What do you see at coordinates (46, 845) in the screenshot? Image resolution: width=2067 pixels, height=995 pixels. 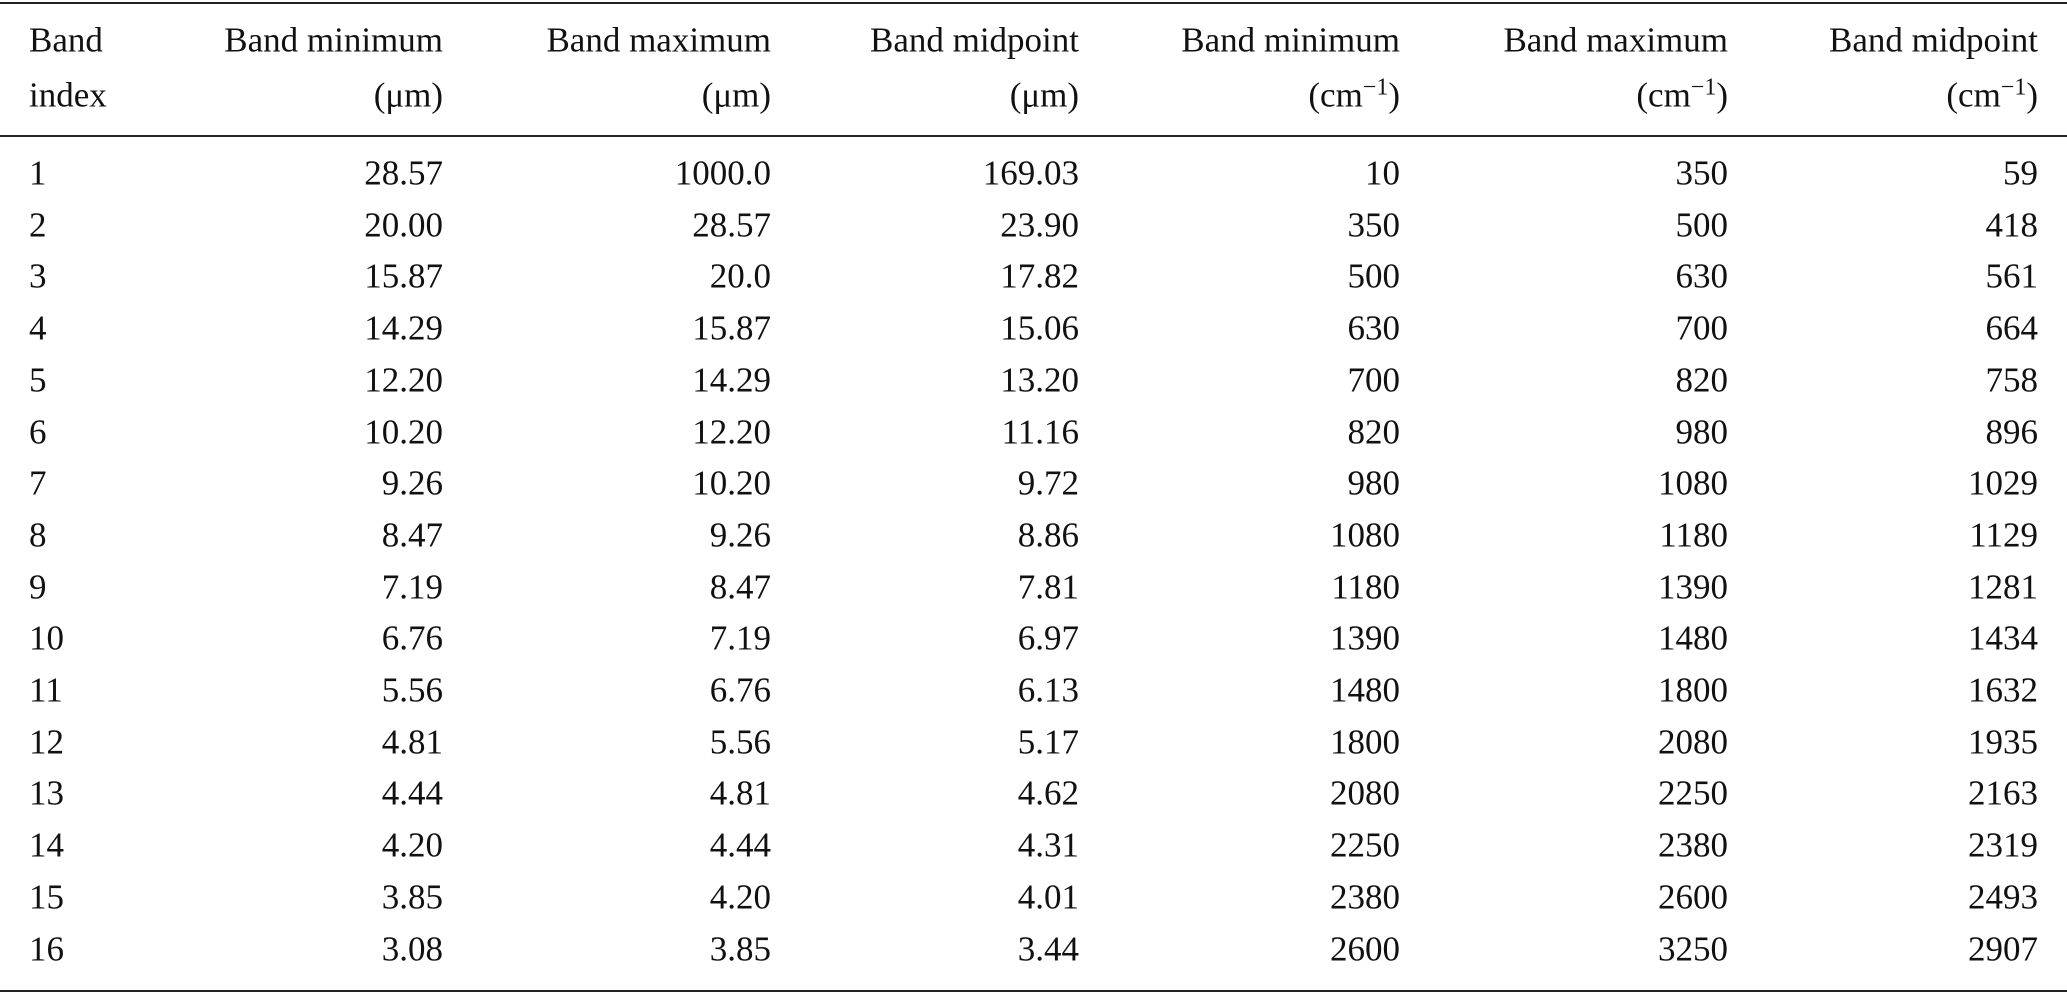 I see `band-index: 14` at bounding box center [46, 845].